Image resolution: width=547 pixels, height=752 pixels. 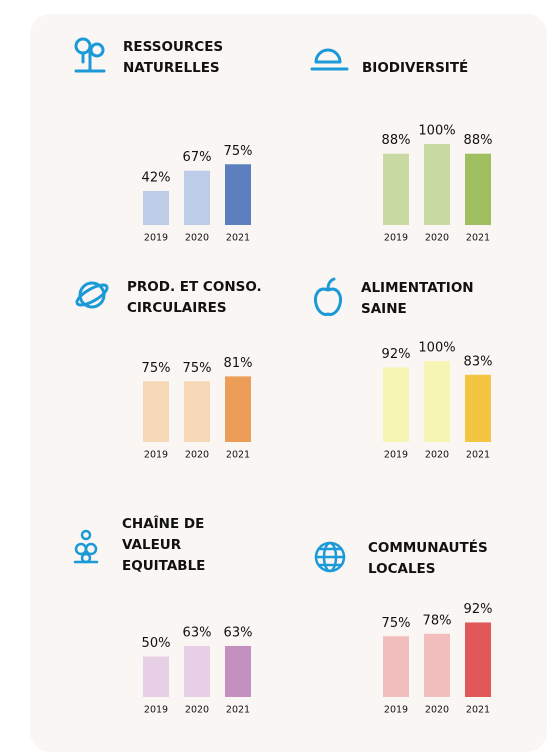 I want to click on icon-apple, so click(x=328, y=296).